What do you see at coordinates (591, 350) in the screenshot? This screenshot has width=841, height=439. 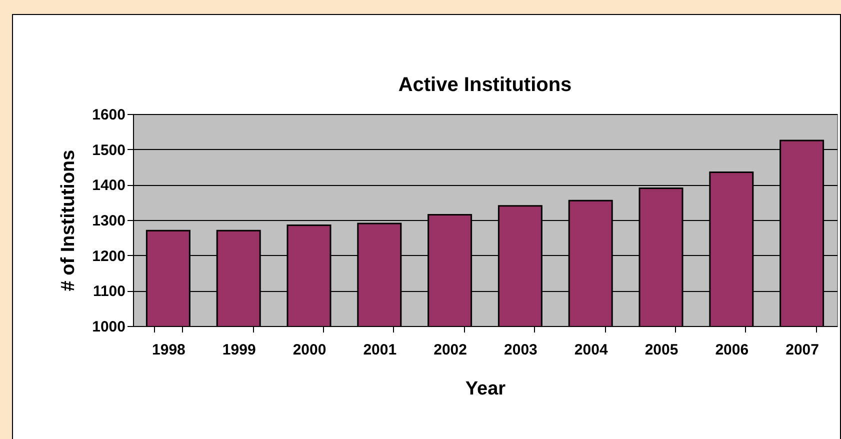 I see `x-tick-label: 2004` at bounding box center [591, 350].